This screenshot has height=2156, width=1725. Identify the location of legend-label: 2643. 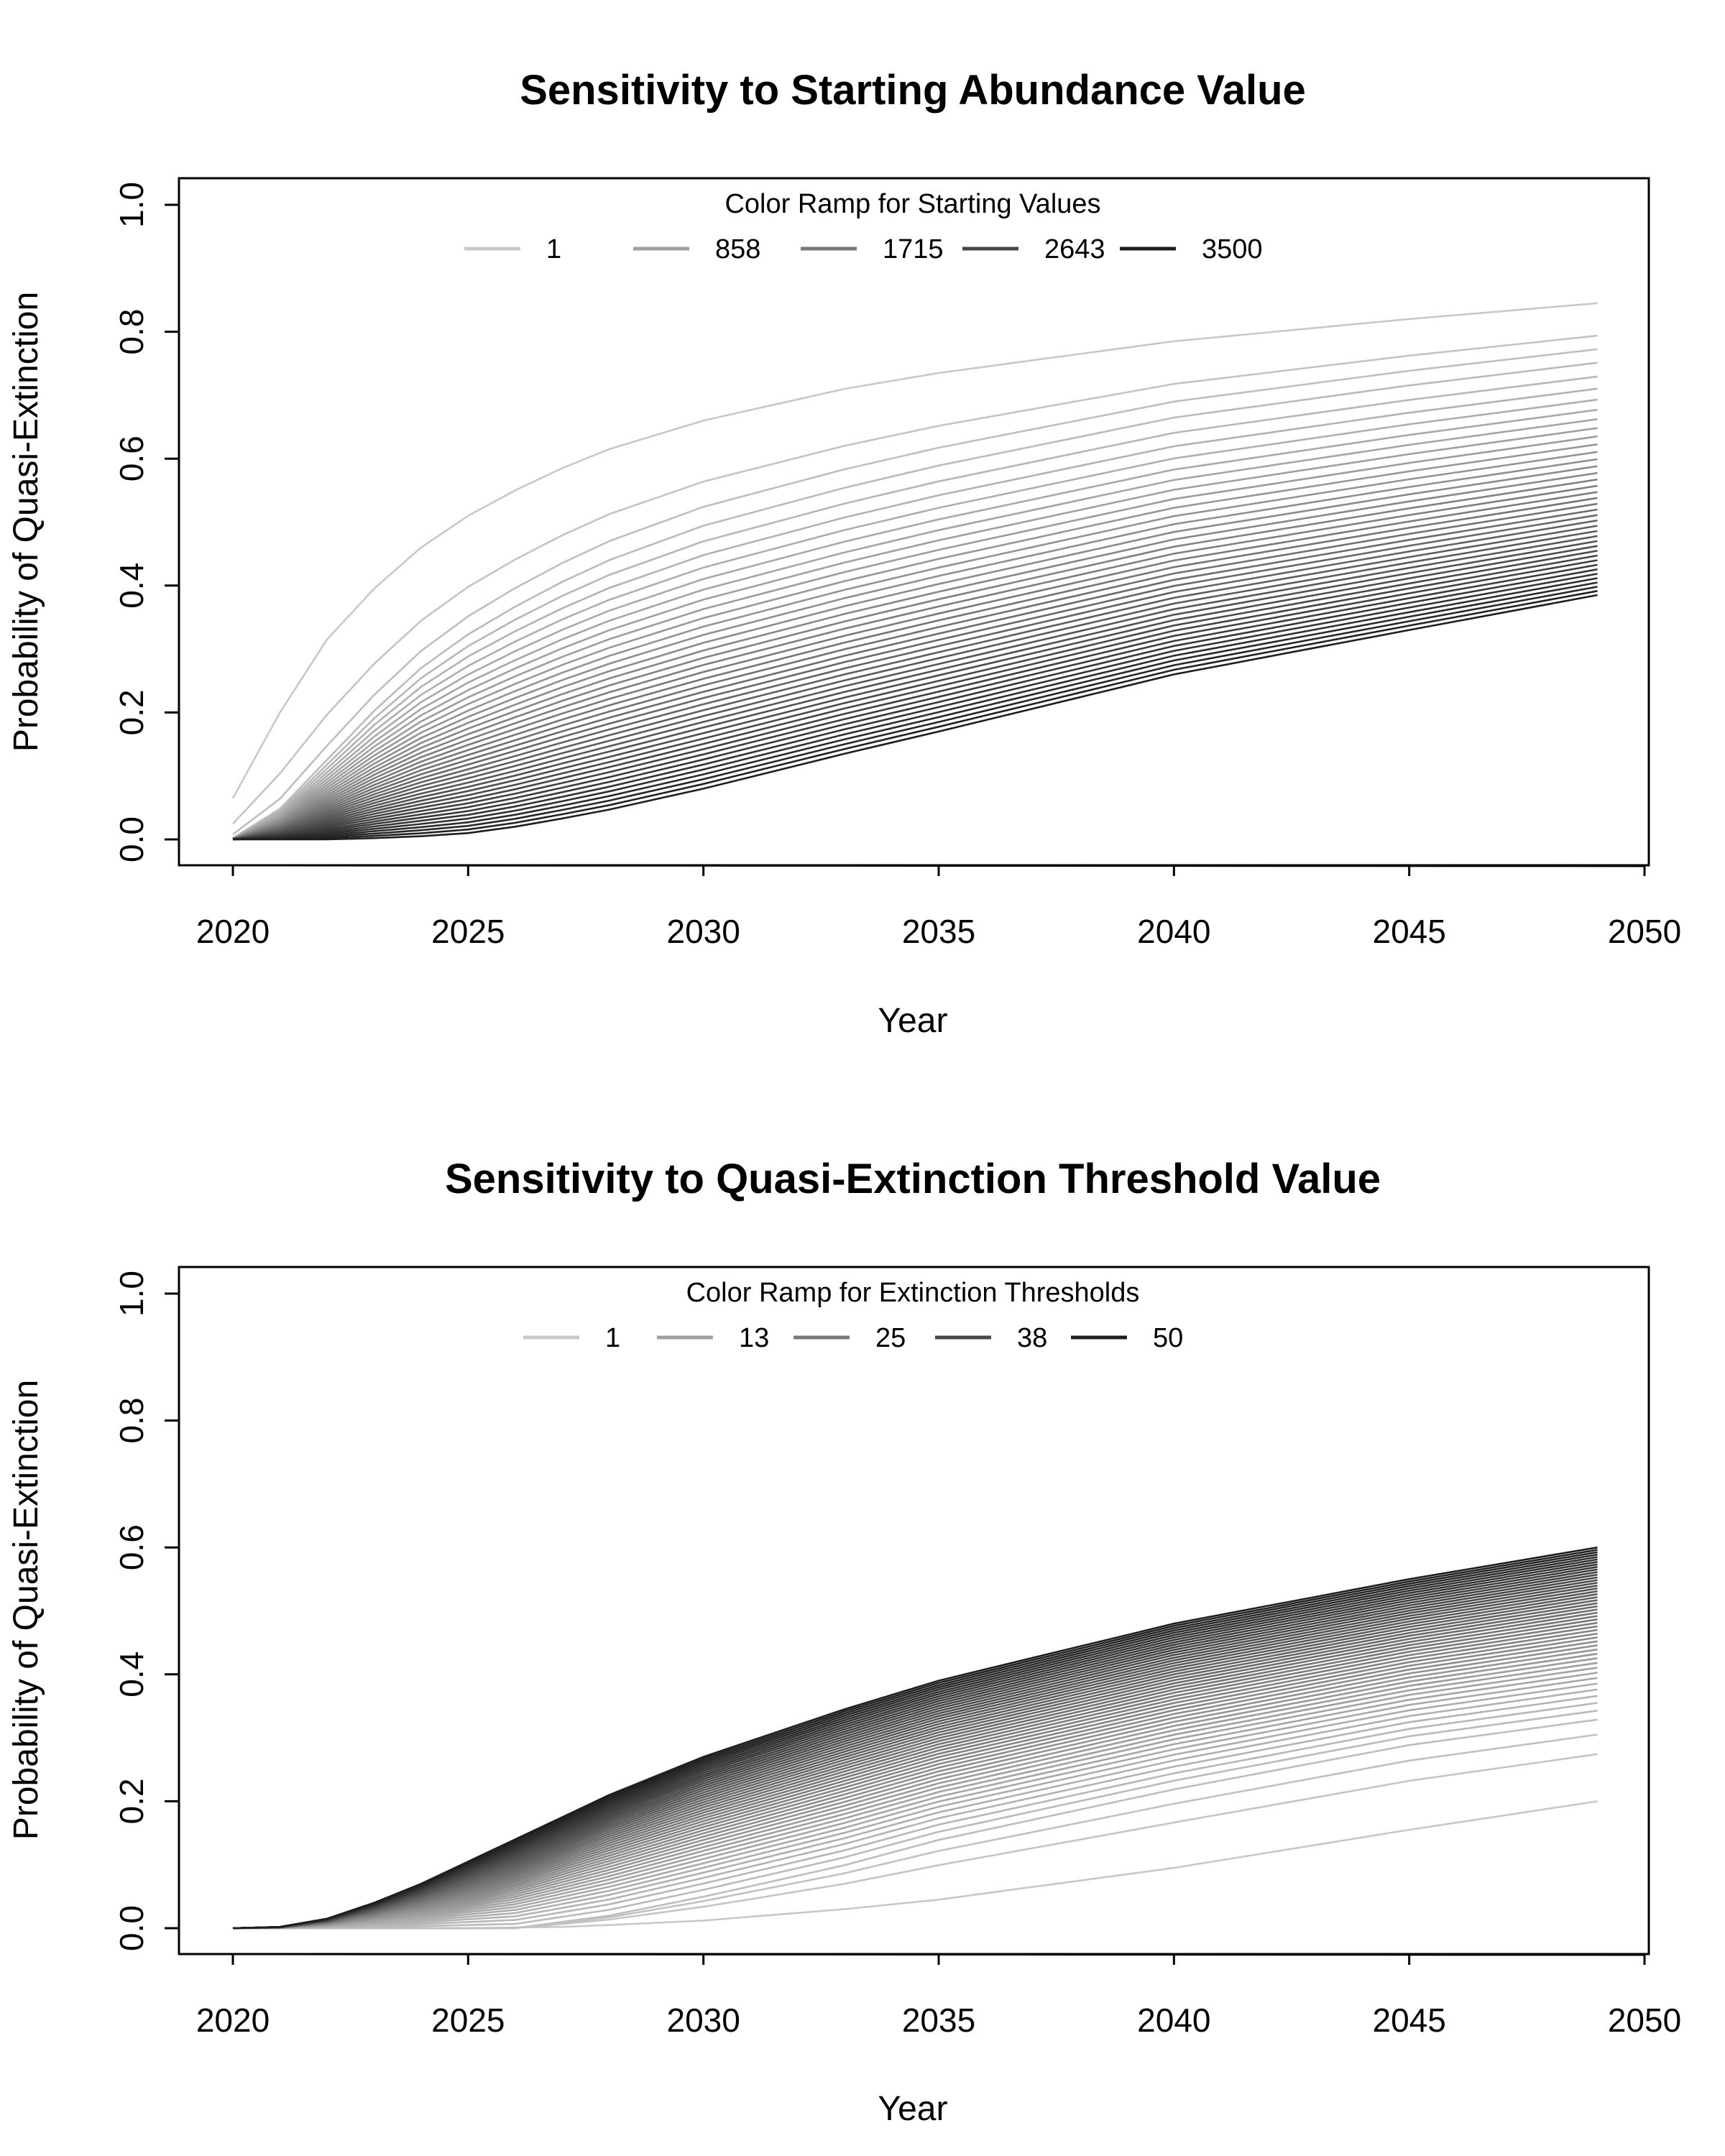
(1074, 249).